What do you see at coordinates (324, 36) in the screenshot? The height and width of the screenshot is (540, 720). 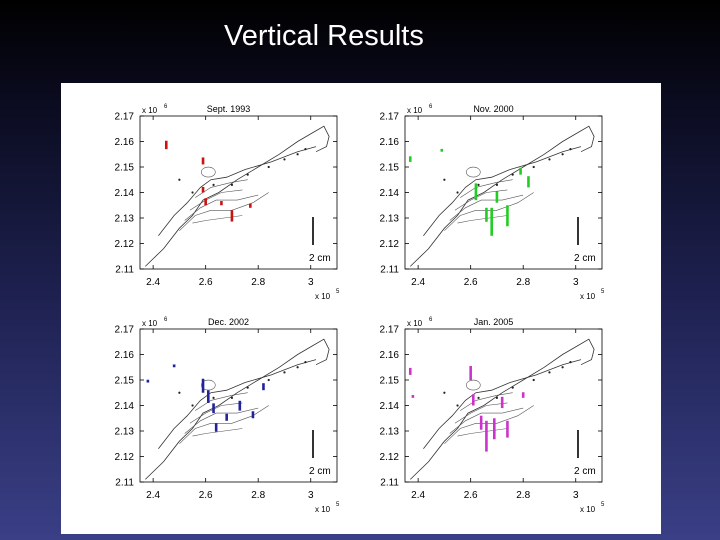 I see `slide-title: Vertical Results` at bounding box center [324, 36].